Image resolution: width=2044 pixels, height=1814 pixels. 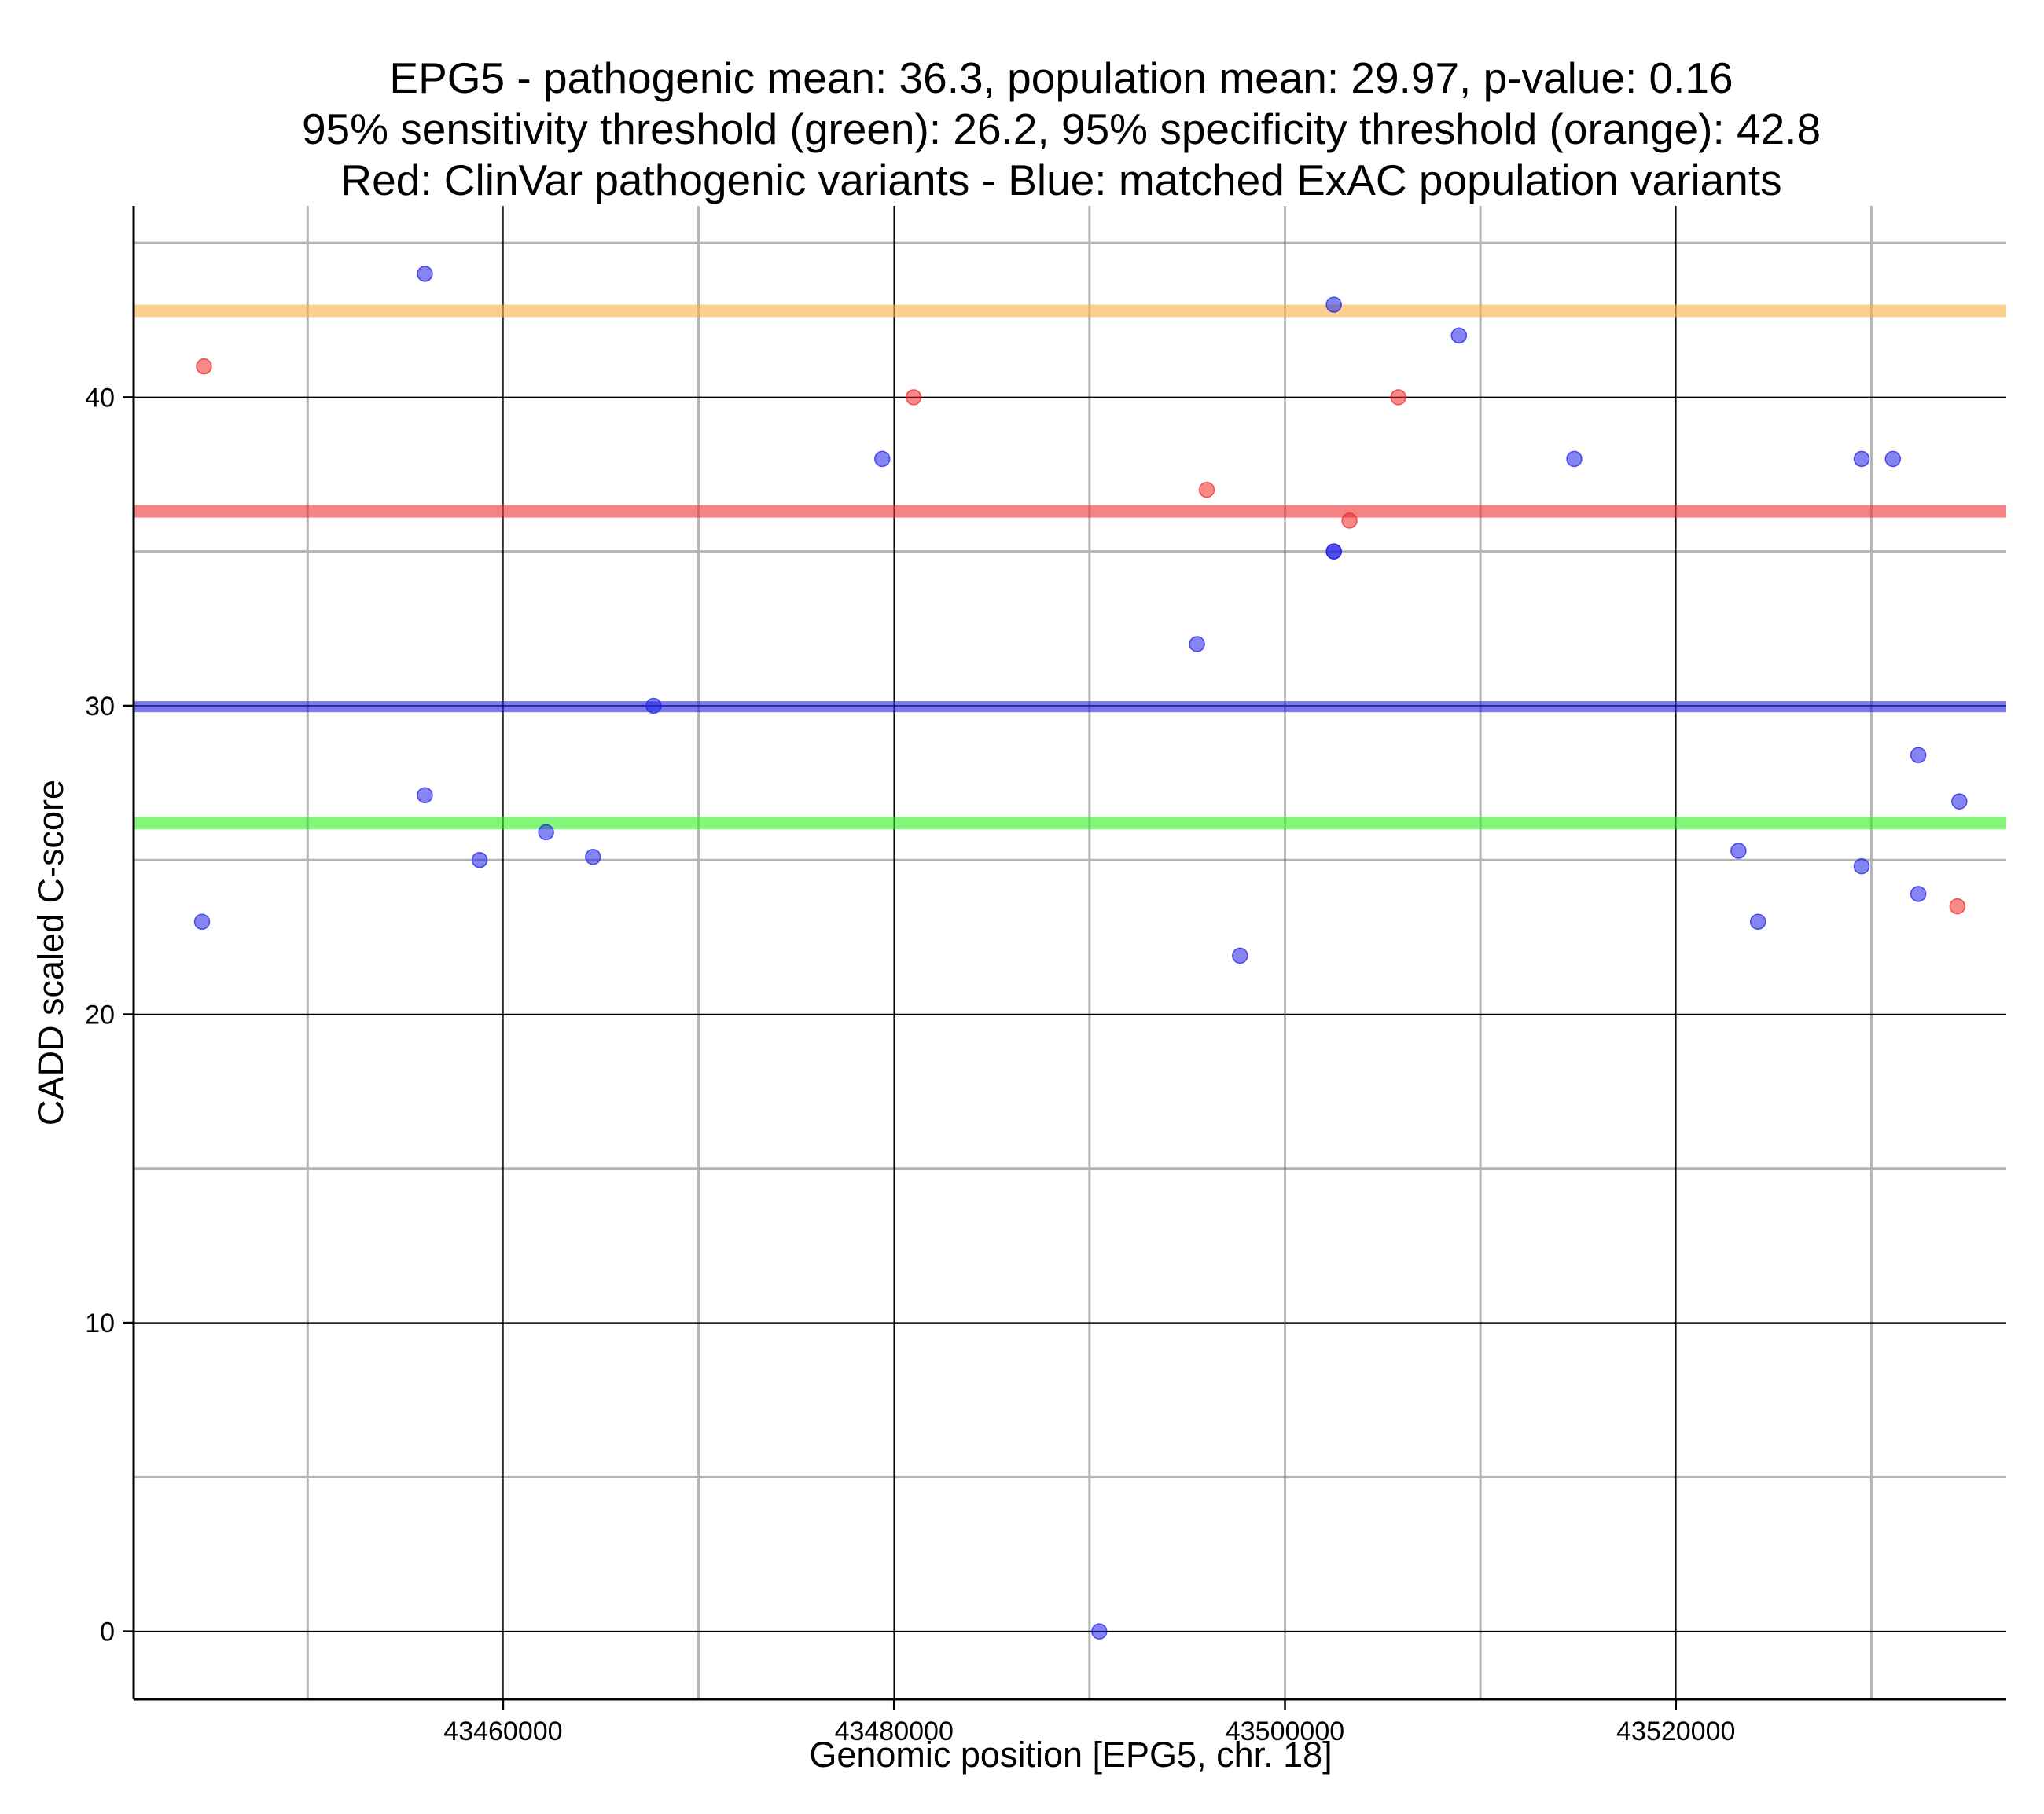 I want to click on y-axis-label: CADD scaled C-score, so click(x=51, y=952).